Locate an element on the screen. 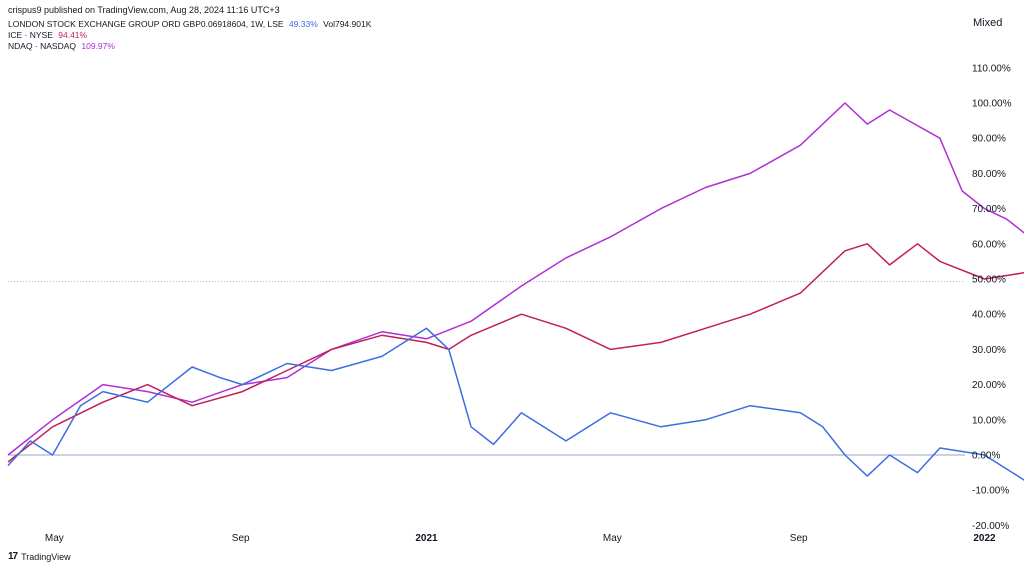 This screenshot has width=1024, height=568. y-tick-label: 20.00% is located at coordinates (989, 385).